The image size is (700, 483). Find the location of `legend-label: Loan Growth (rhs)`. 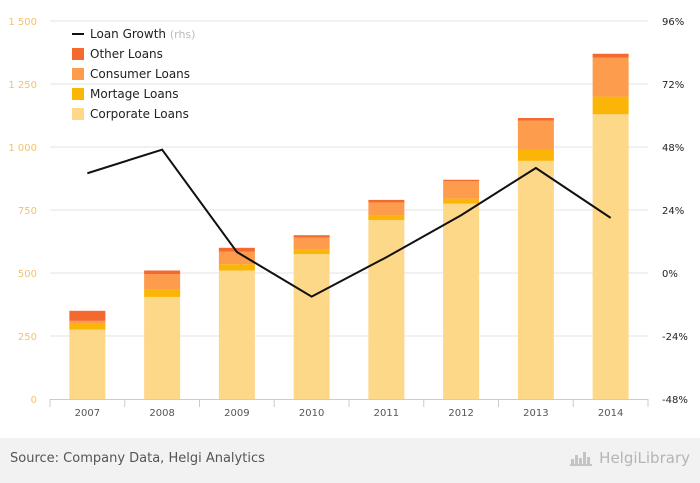

legend-label: Loan Growth (rhs) is located at coordinates (142, 34).